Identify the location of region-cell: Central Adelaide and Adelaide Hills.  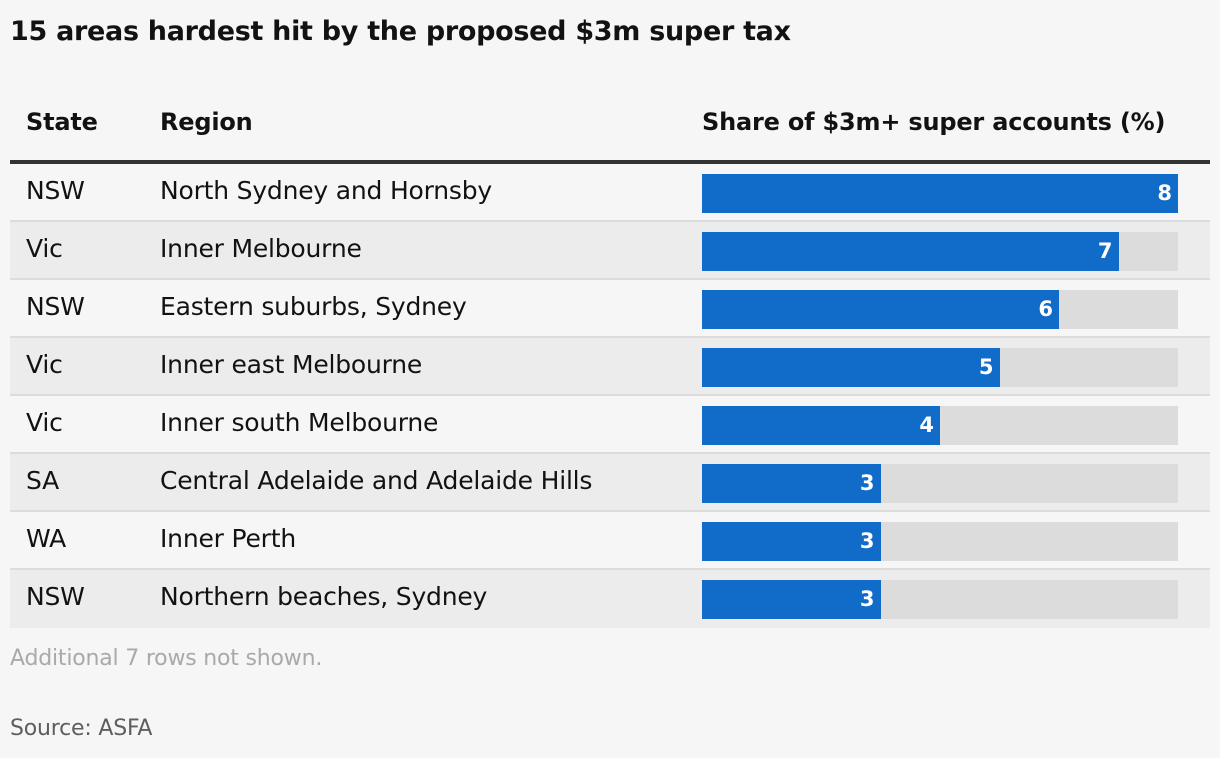
(376, 480).